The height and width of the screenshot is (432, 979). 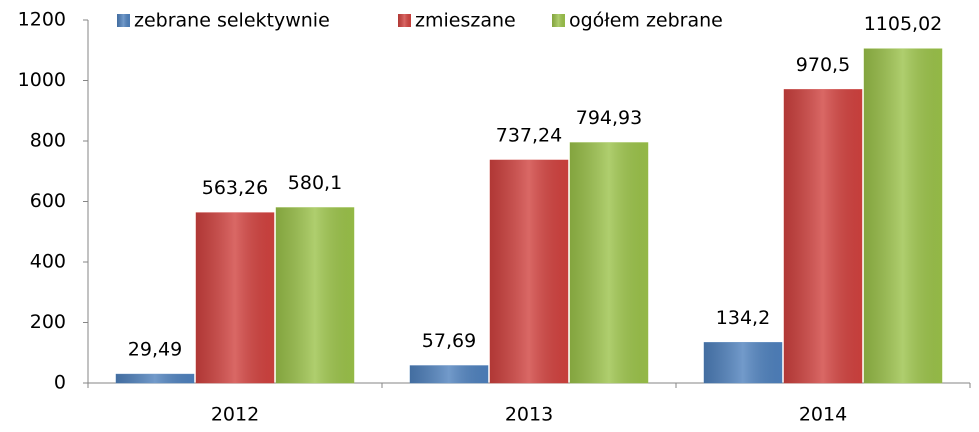 What do you see at coordinates (315, 183) in the screenshot?
I see `value-label: 580,1` at bounding box center [315, 183].